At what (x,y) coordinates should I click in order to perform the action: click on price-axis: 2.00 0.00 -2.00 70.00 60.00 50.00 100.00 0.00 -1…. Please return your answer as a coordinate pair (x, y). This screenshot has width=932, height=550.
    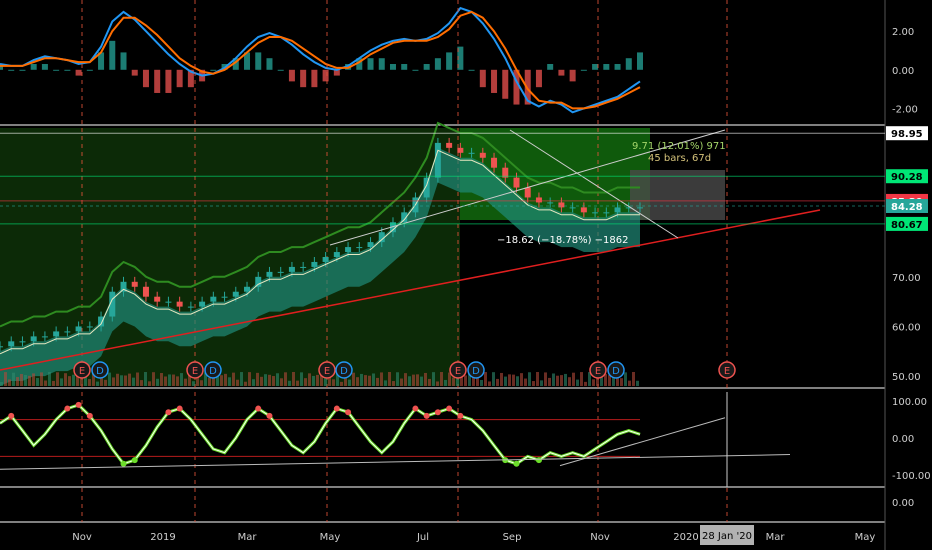
    Looking at the image, I should click on (908, 268).